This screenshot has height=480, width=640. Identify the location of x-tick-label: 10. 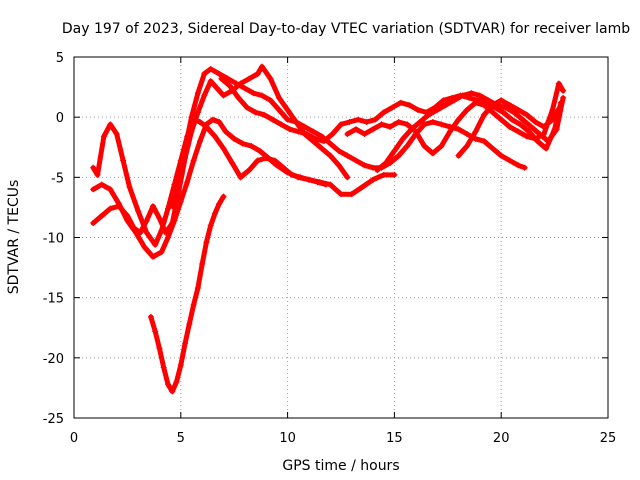
(287, 438).